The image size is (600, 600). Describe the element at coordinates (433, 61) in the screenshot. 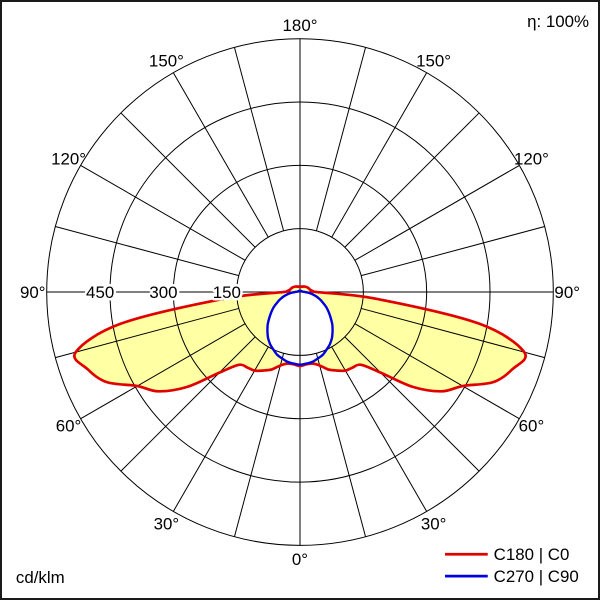

I see `angle-label-150-right: 150°` at that location.